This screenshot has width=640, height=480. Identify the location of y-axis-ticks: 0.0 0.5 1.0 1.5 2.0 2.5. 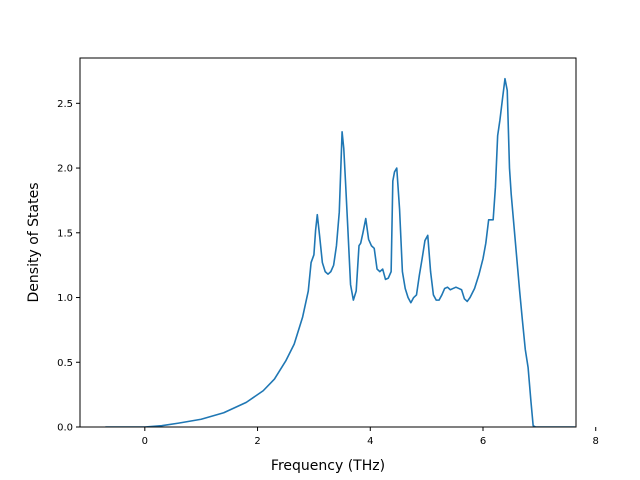
(68, 266).